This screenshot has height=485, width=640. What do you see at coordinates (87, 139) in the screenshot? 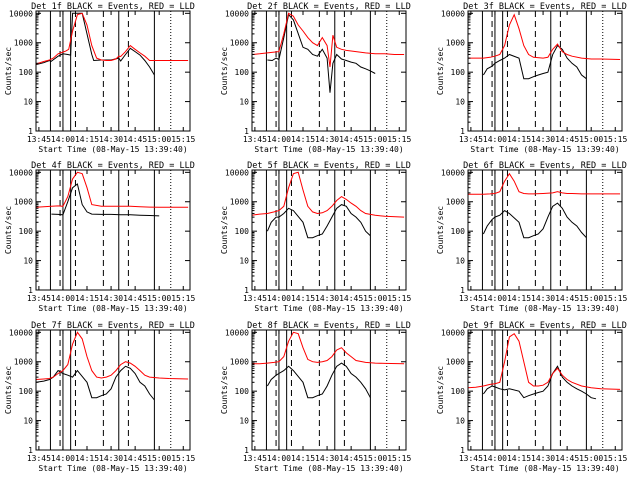
I see `panel-1-xtick-label-3: 14:15` at bounding box center [87, 139].